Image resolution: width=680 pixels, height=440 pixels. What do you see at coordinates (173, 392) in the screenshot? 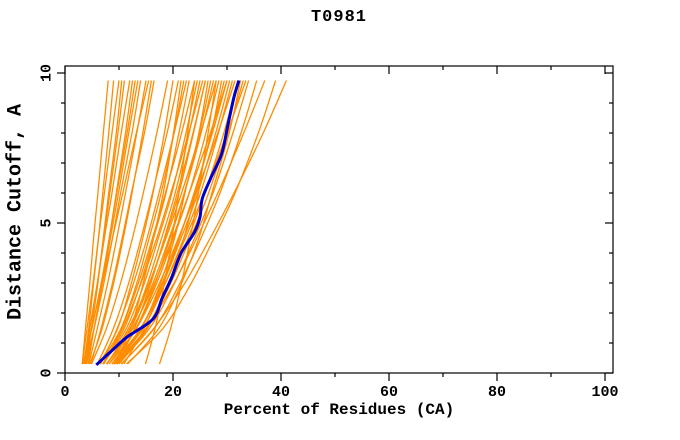
I see `x-tick-label: 20` at bounding box center [173, 392].